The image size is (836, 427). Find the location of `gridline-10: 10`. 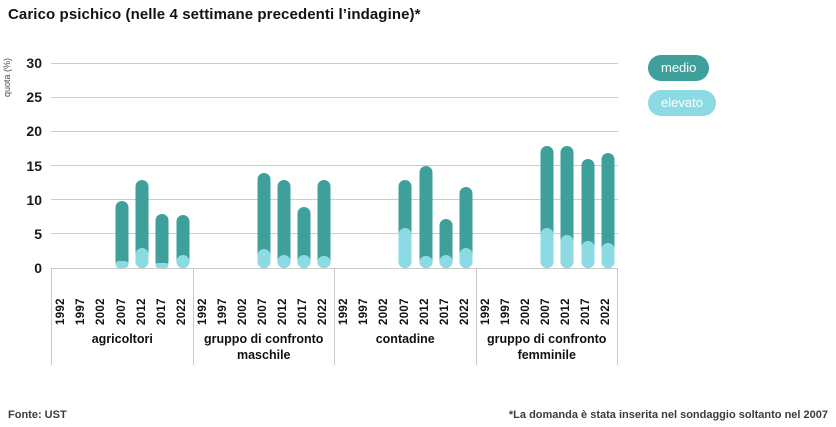

gridline-10: 10 is located at coordinates (322, 200).